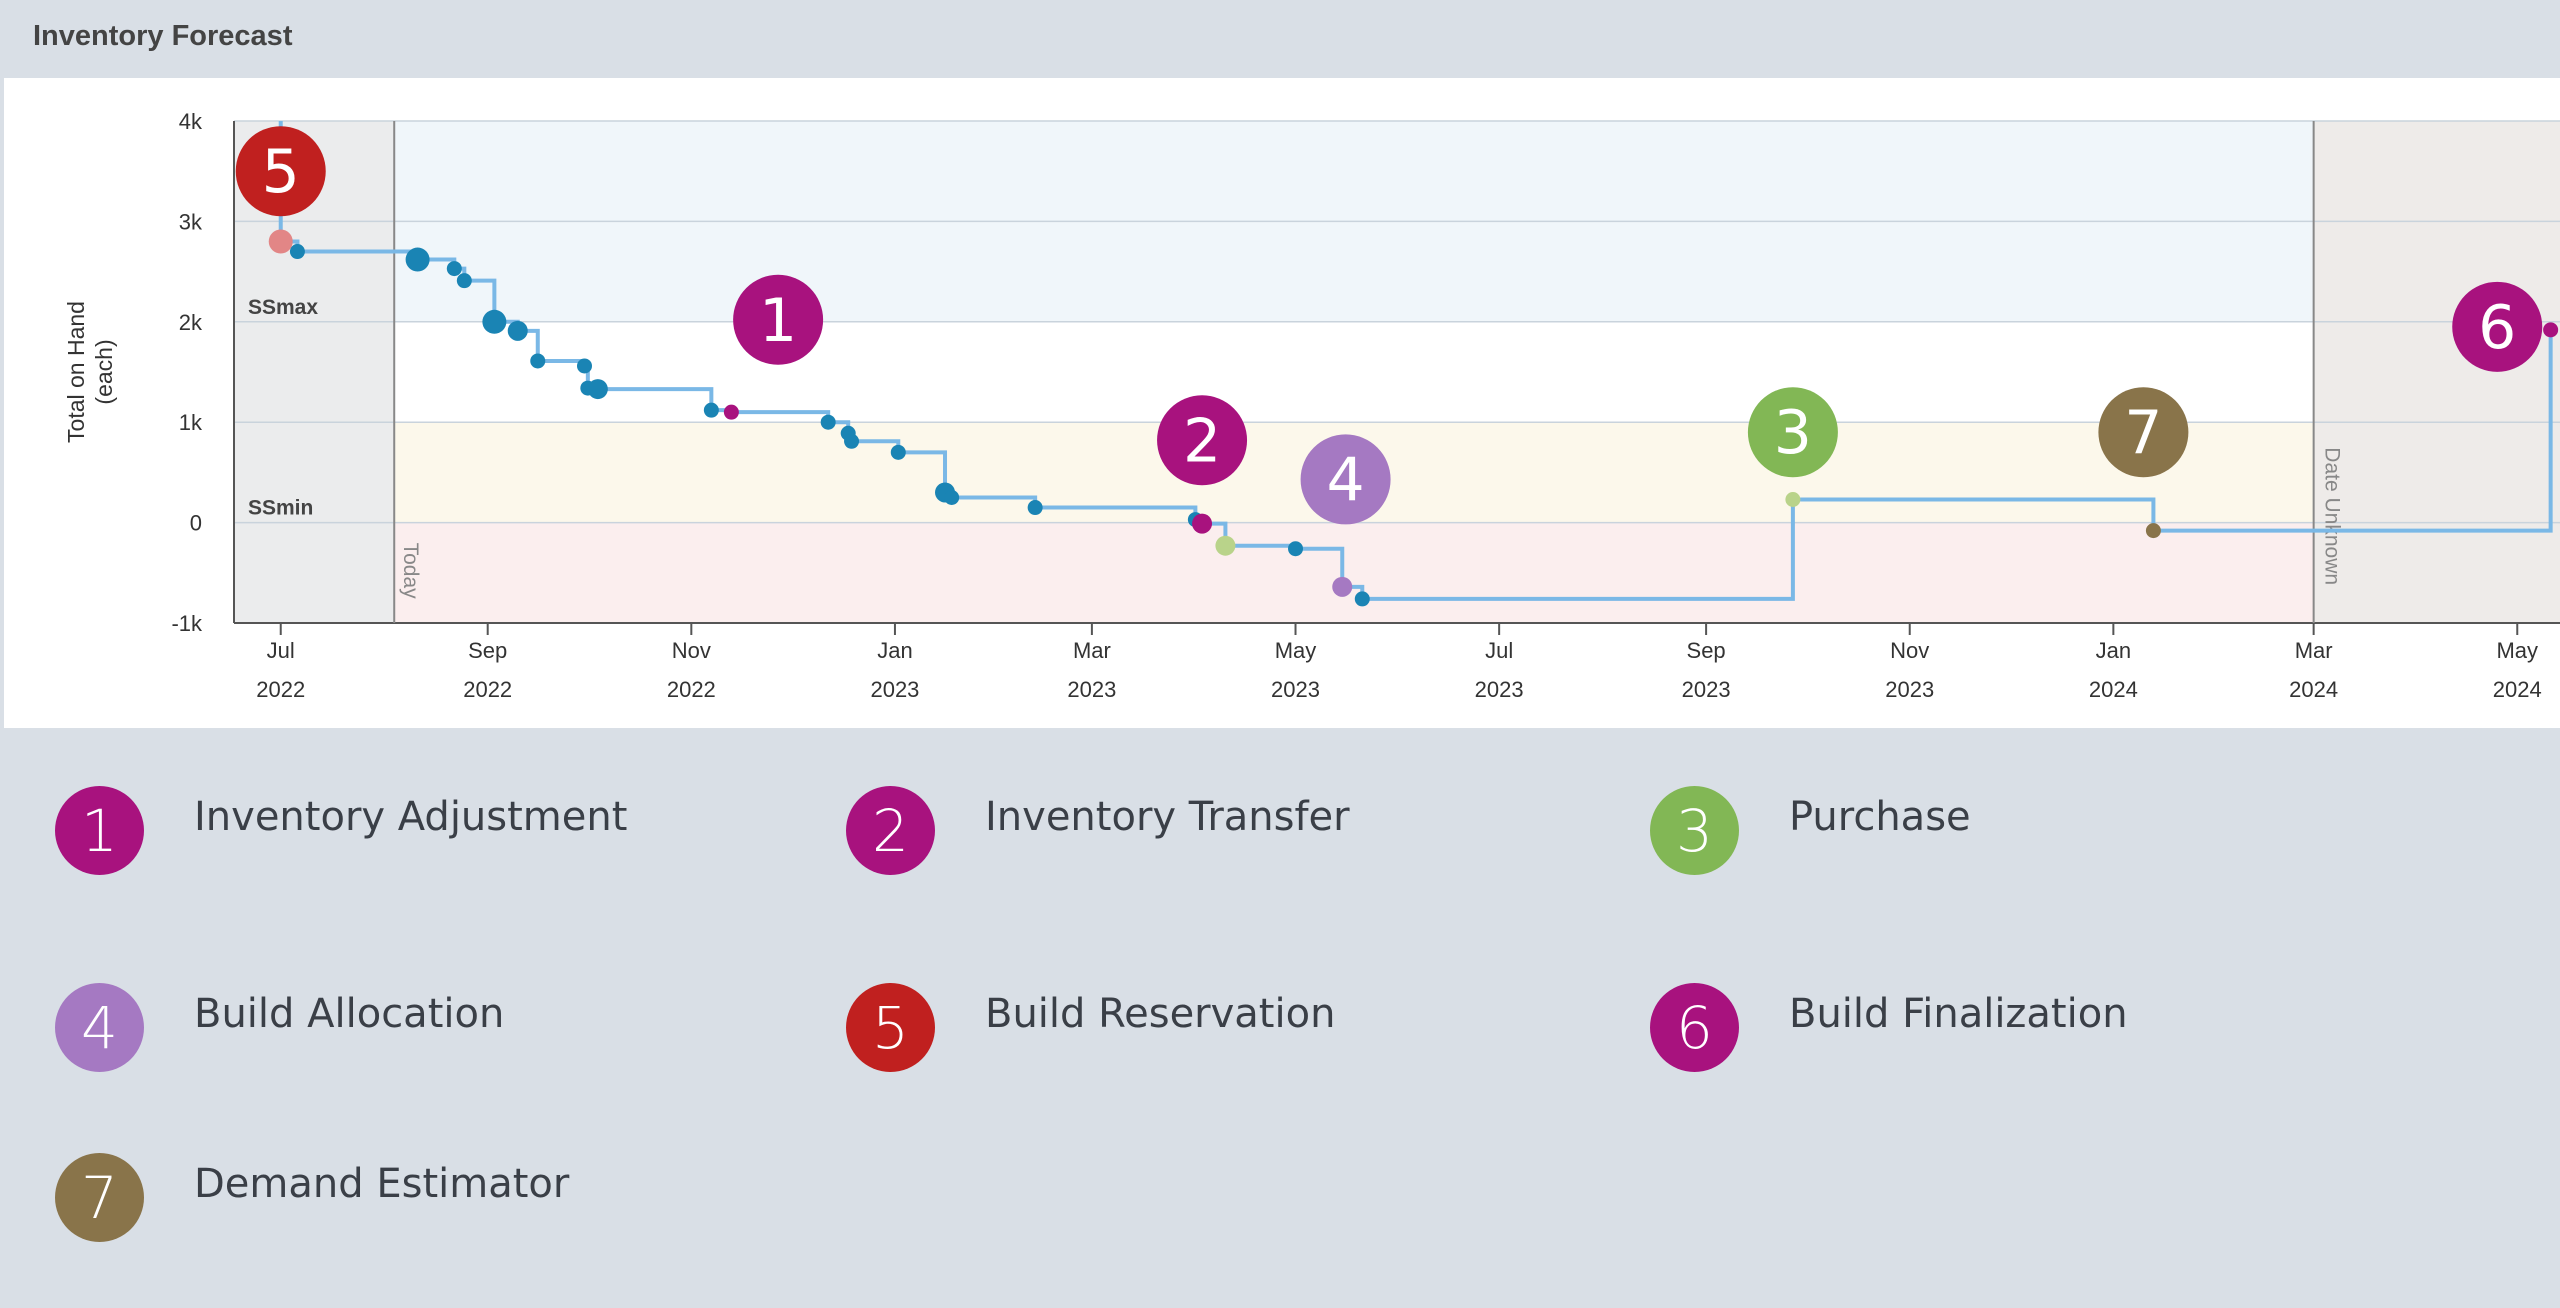  I want to click on band-label-ssmin: SSmin, so click(280, 508).